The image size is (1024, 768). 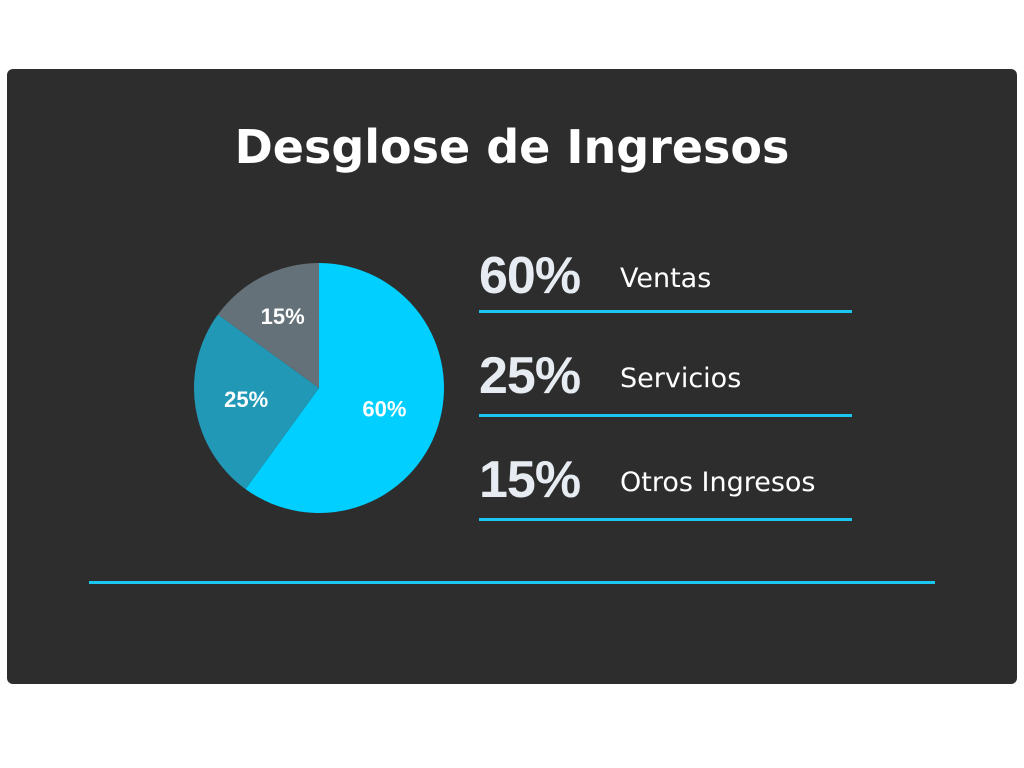 I want to click on pie-slice-otros-ingresos, so click(x=268, y=325).